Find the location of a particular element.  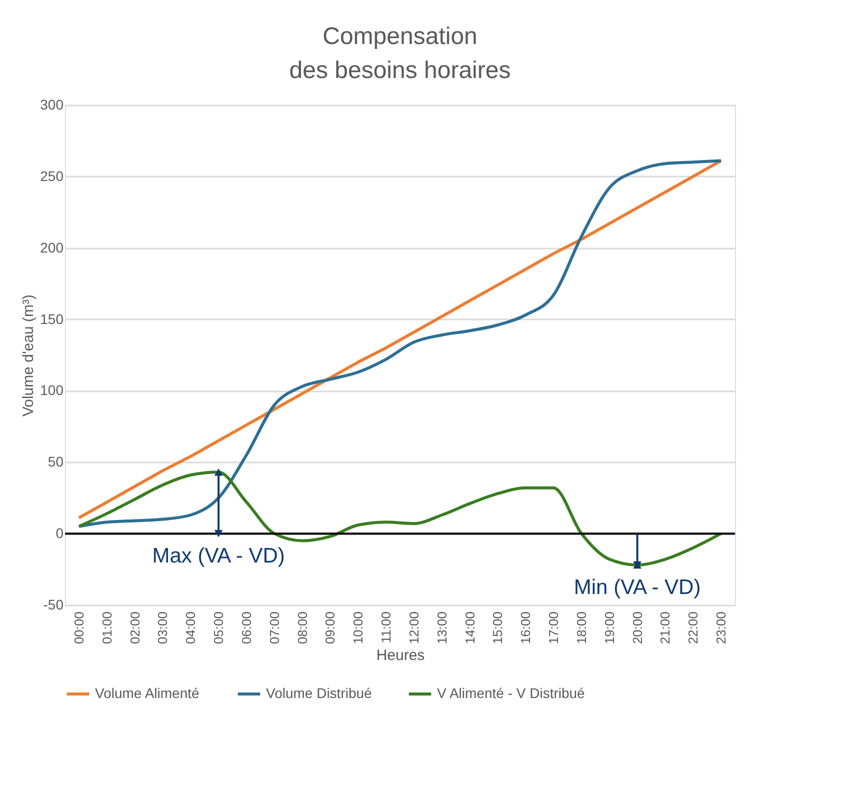

x-tick-label: 14:00 is located at coordinates (470, 628).